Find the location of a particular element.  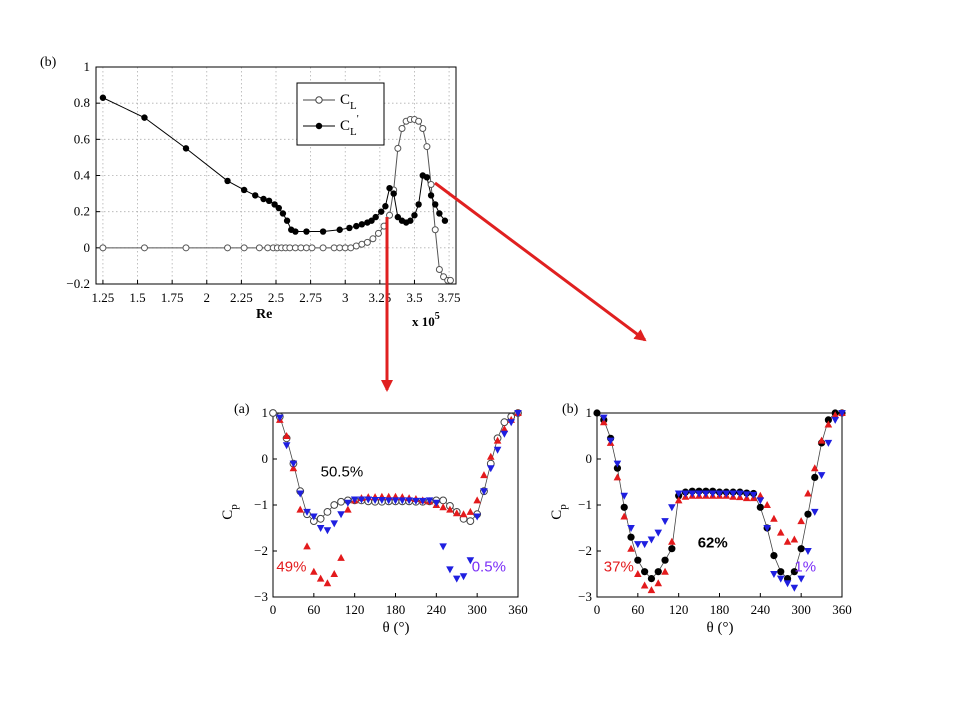

panel-a-y-axis-label: Cp is located at coordinates (230, 512).